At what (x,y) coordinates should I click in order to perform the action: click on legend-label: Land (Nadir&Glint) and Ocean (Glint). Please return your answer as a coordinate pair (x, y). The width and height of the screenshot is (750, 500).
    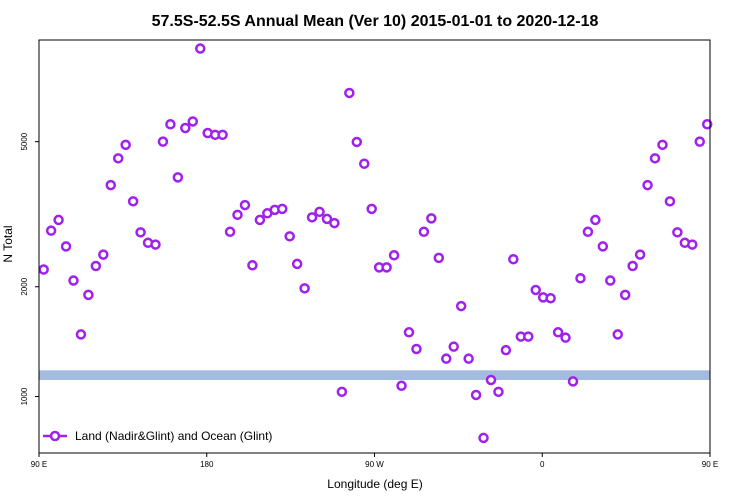
    Looking at the image, I should click on (173, 436).